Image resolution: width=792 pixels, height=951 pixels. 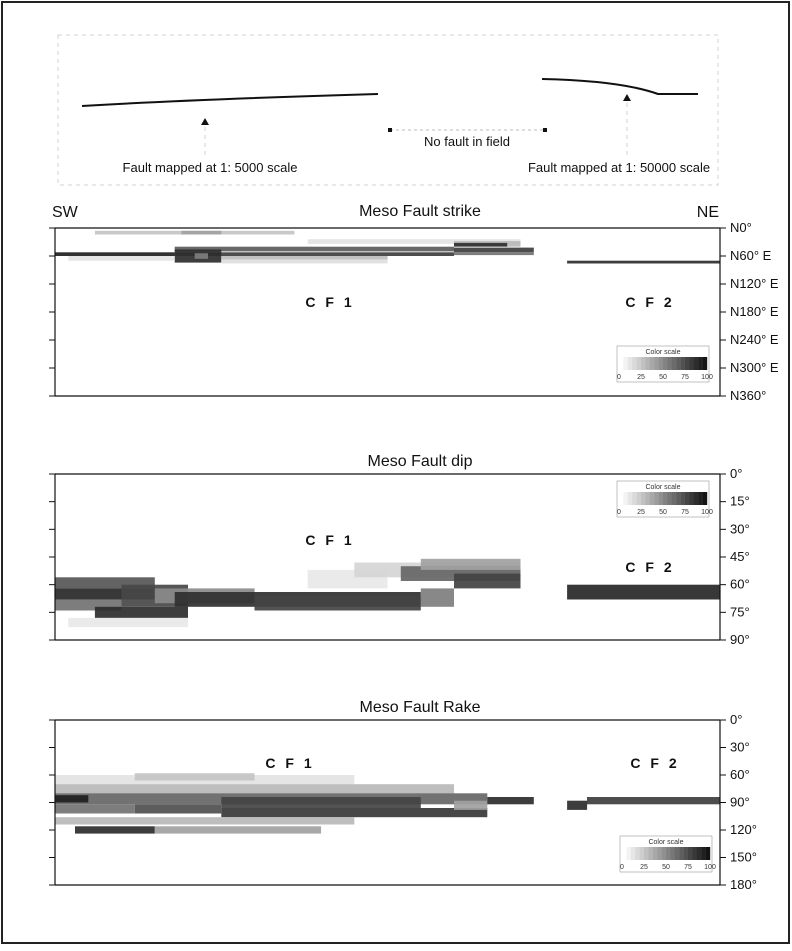 I want to click on rake-color-scale: Color scale 0 25 50 75 100, so click(x=667, y=854).